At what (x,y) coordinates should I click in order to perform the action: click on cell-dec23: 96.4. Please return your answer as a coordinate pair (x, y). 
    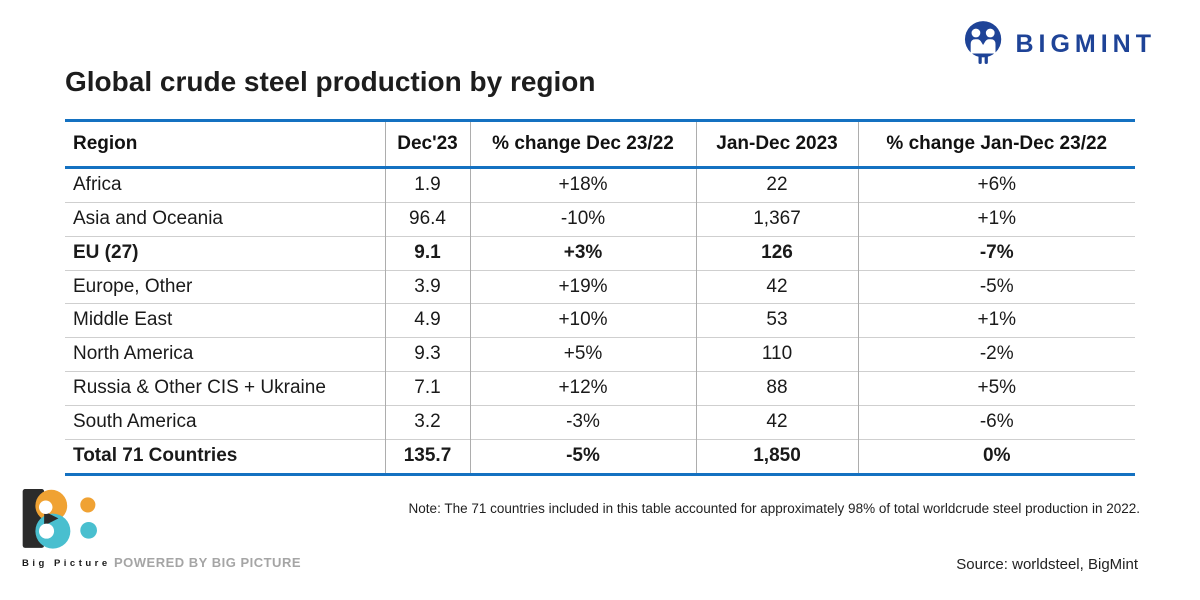
    Looking at the image, I should click on (427, 219).